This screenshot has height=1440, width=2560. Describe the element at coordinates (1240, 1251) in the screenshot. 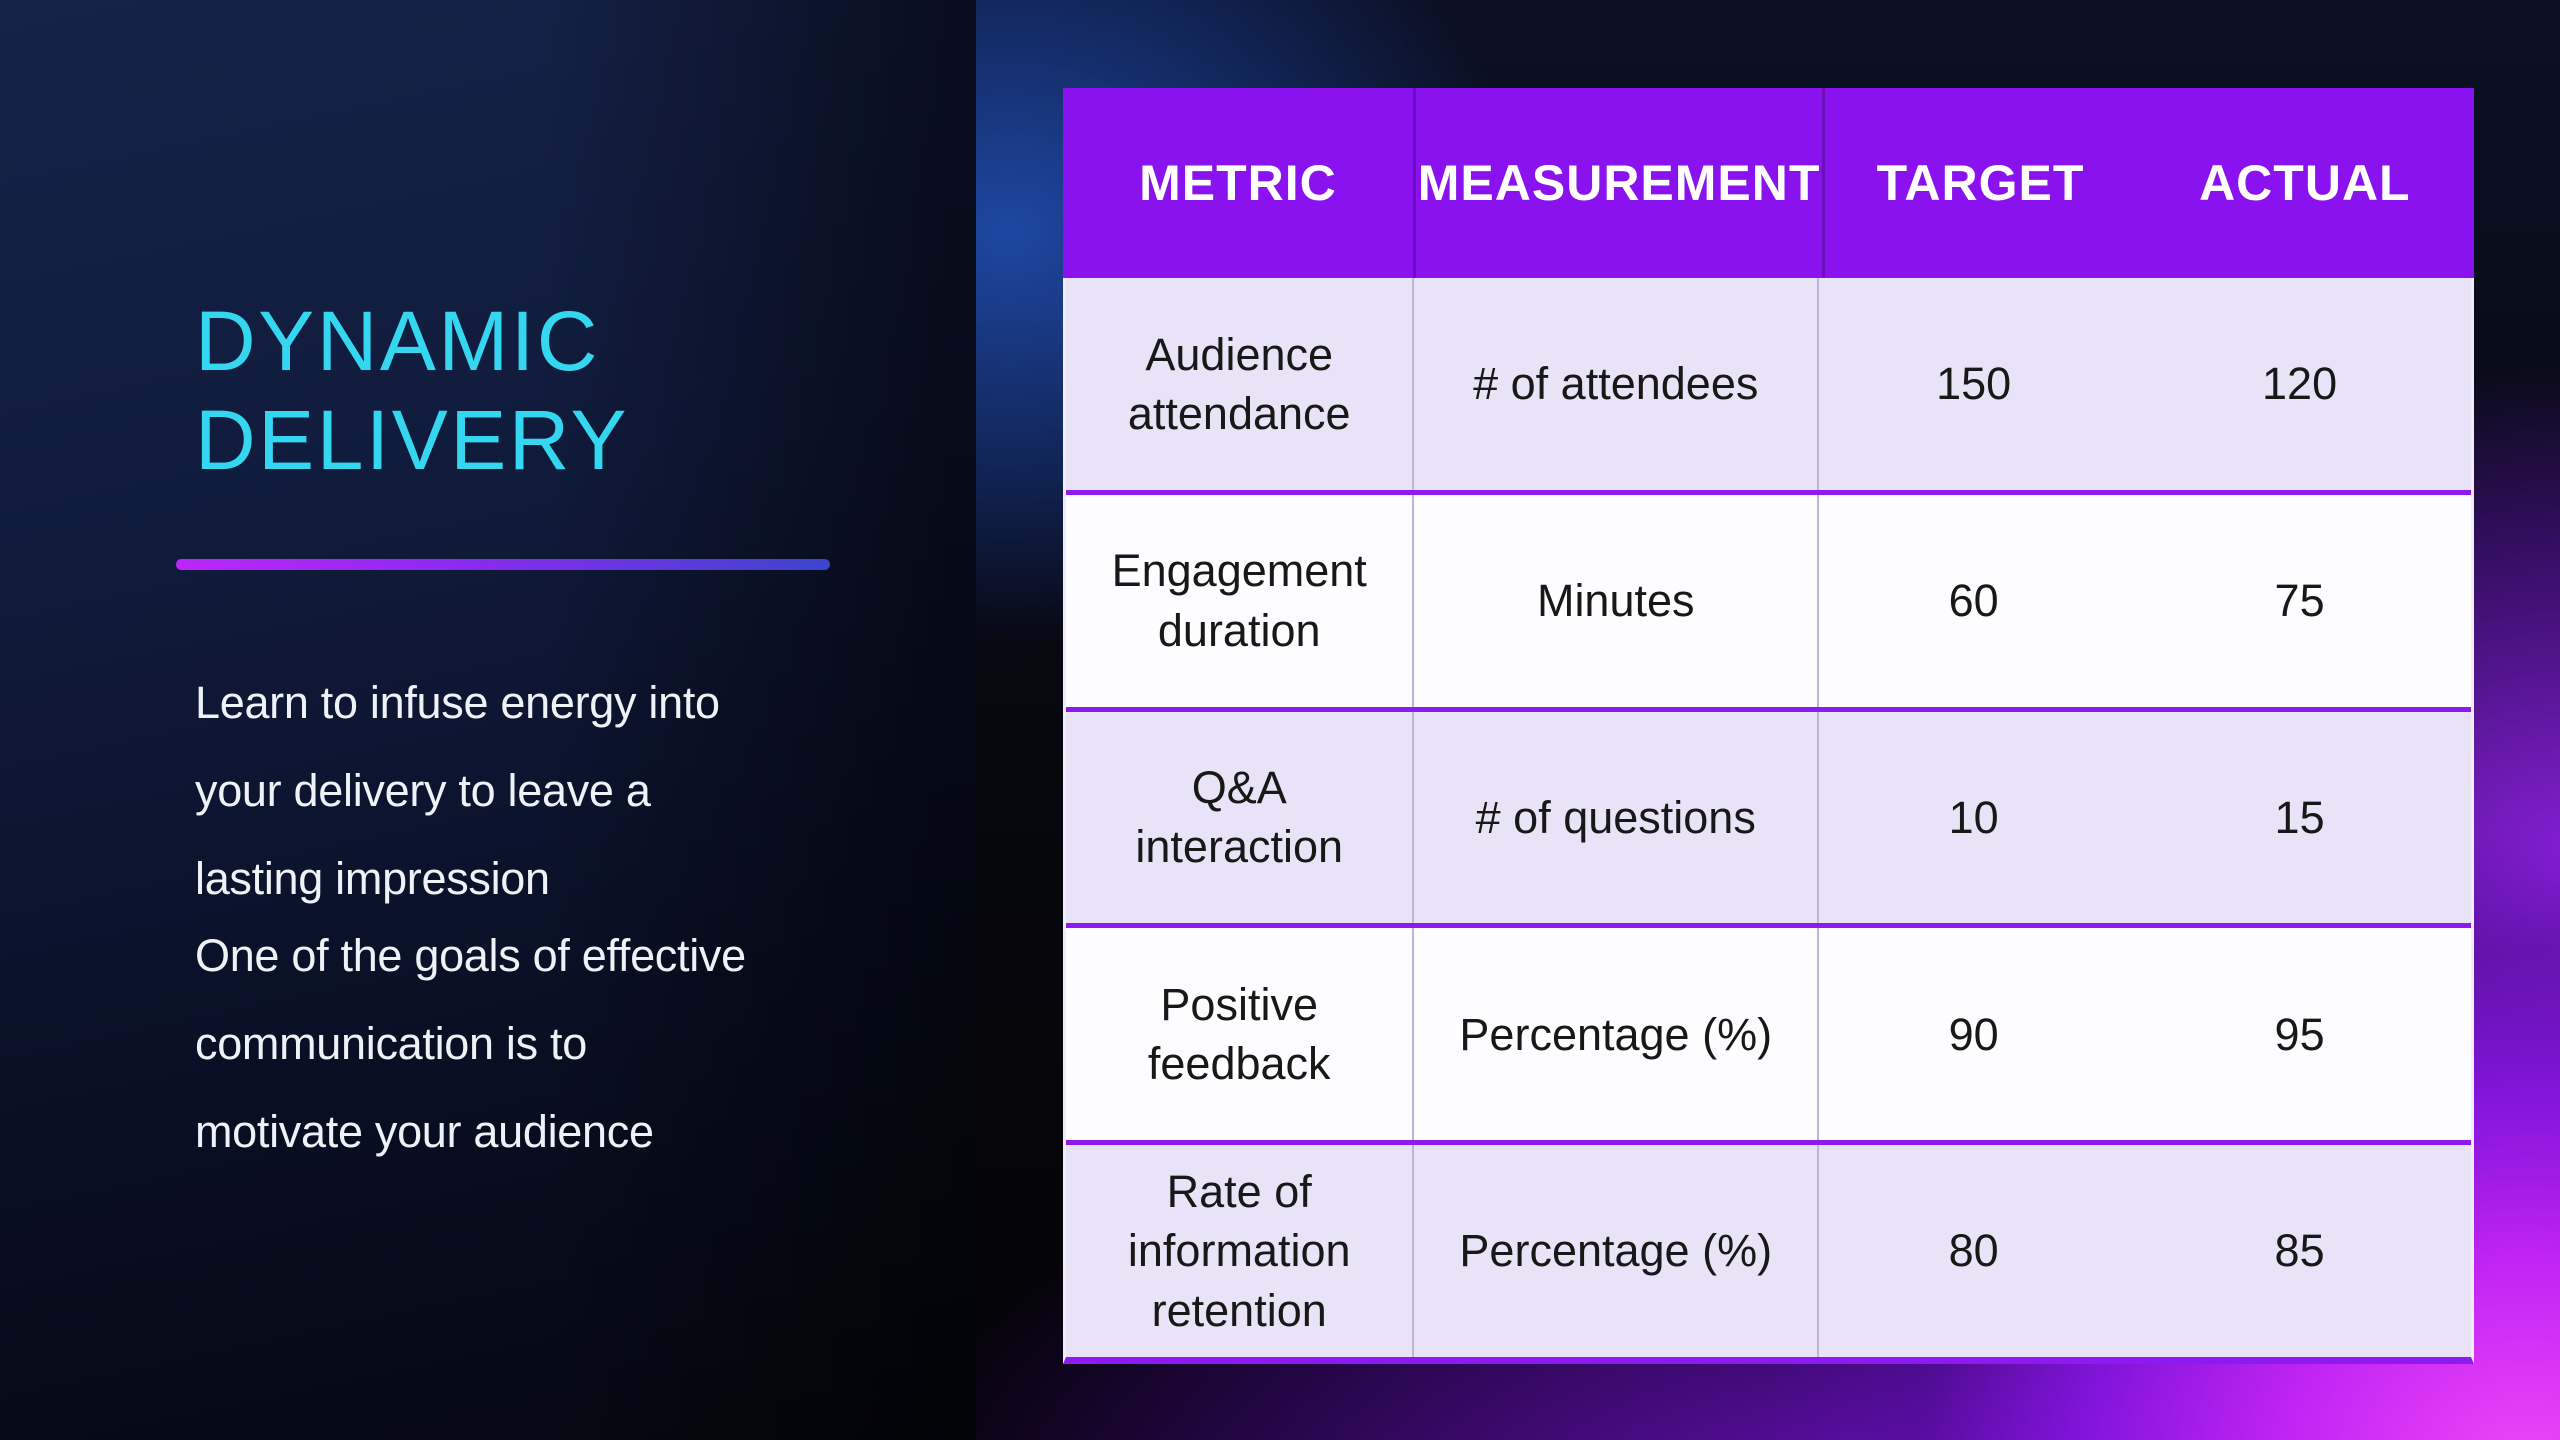

I see `table-cell-metric: Rate of information retention` at that location.